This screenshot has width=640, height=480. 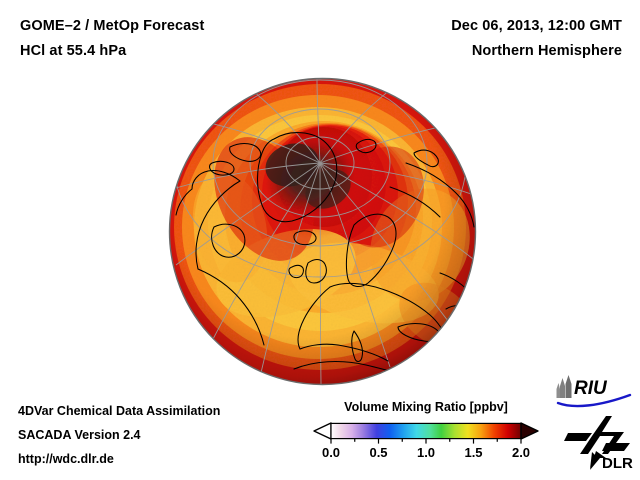 What do you see at coordinates (426, 452) in the screenshot?
I see `colorbar-tick-label: 1.0` at bounding box center [426, 452].